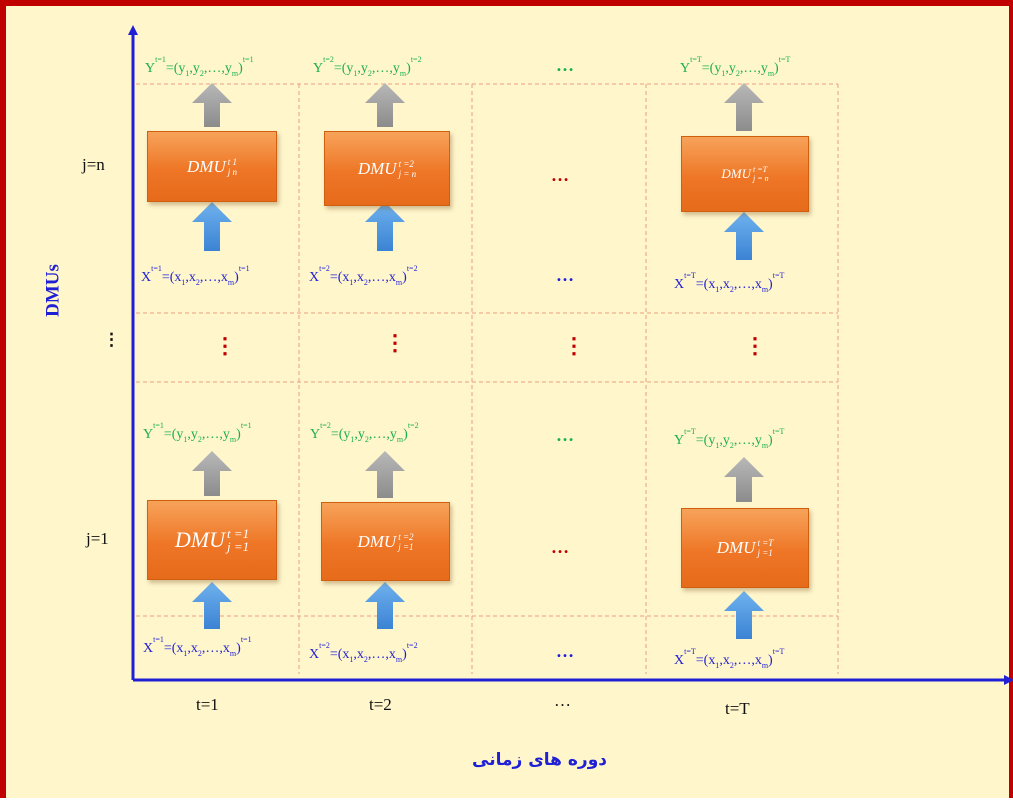 This screenshot has height=804, width=1013. I want to click on x-tick-t-1: t=1, so click(207, 704).